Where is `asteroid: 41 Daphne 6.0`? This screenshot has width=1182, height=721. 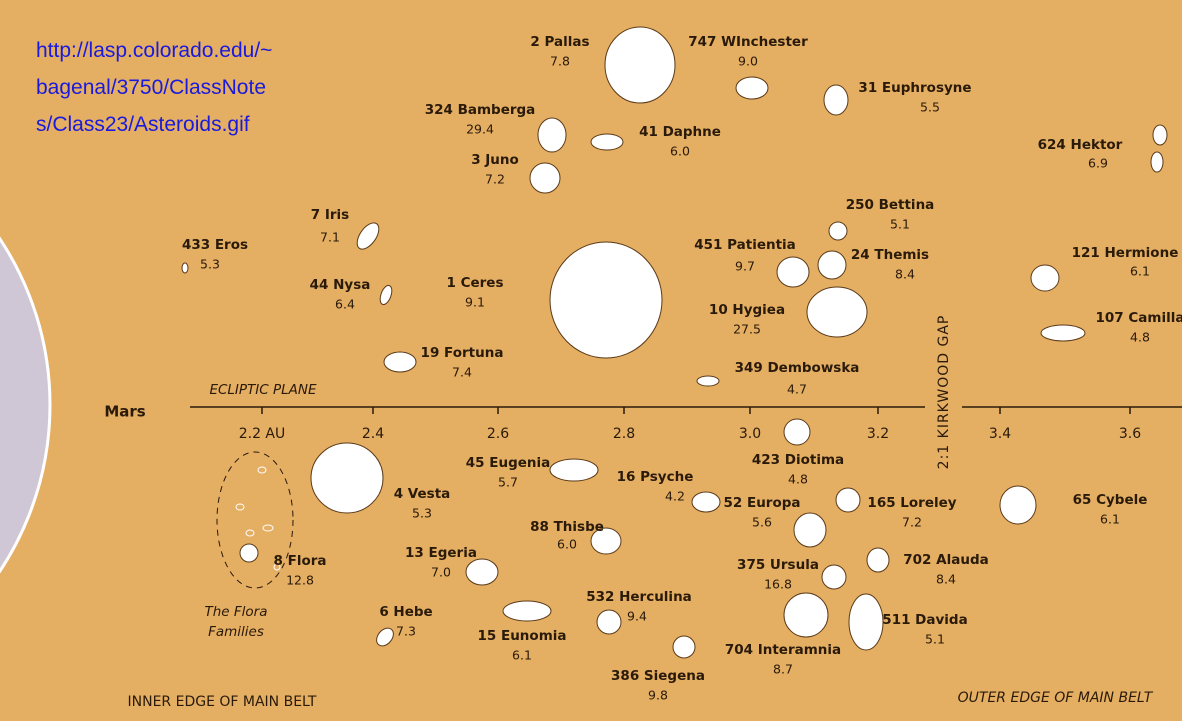 asteroid: 41 Daphne 6.0 is located at coordinates (655, 141).